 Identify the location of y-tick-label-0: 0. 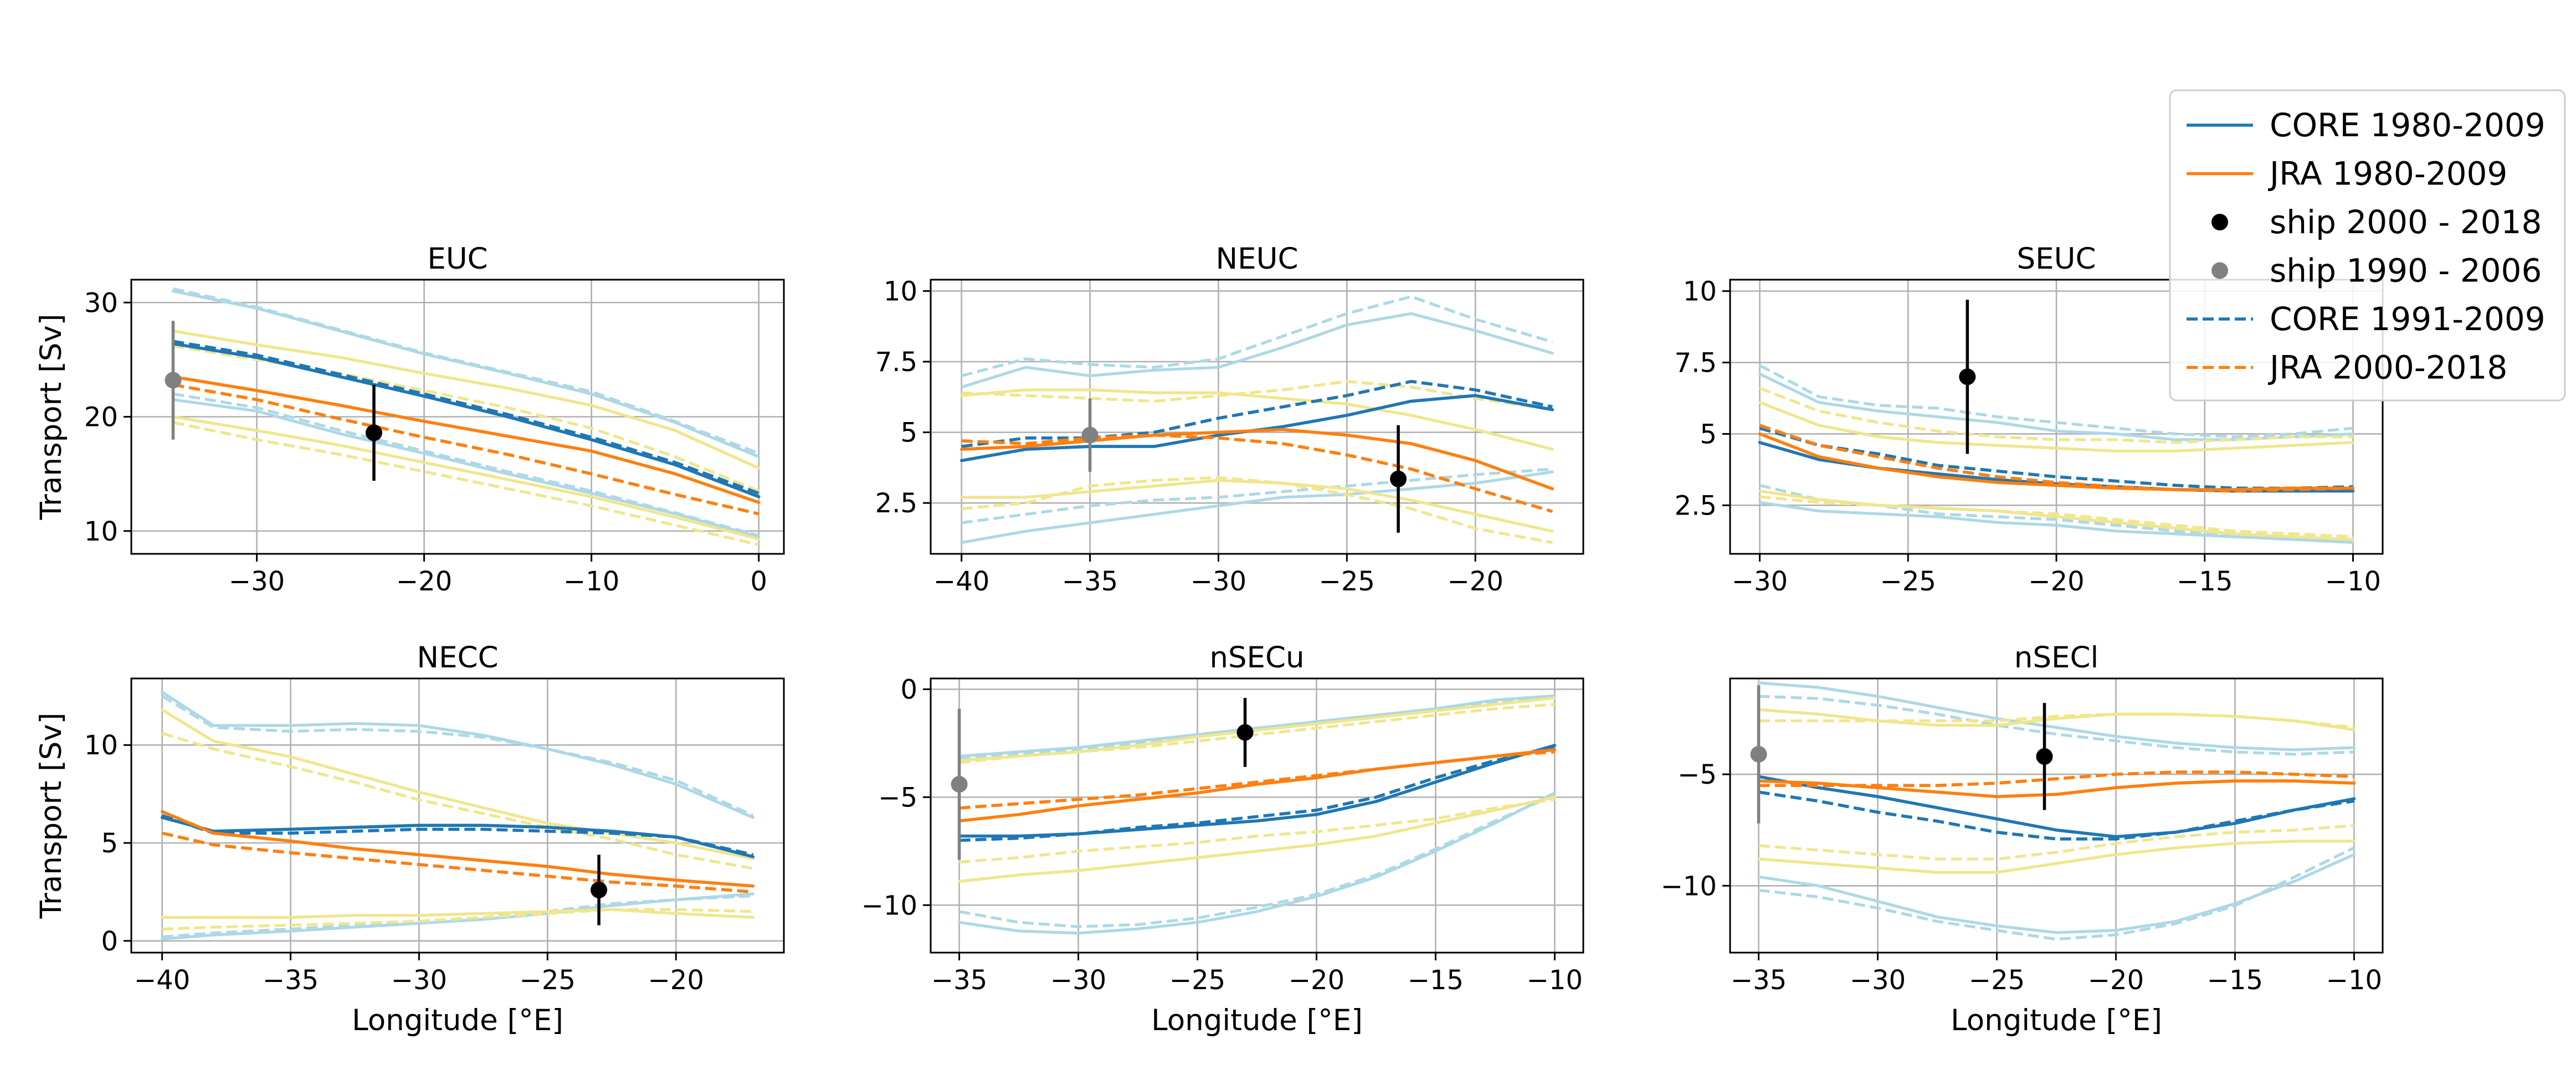
(109, 942).